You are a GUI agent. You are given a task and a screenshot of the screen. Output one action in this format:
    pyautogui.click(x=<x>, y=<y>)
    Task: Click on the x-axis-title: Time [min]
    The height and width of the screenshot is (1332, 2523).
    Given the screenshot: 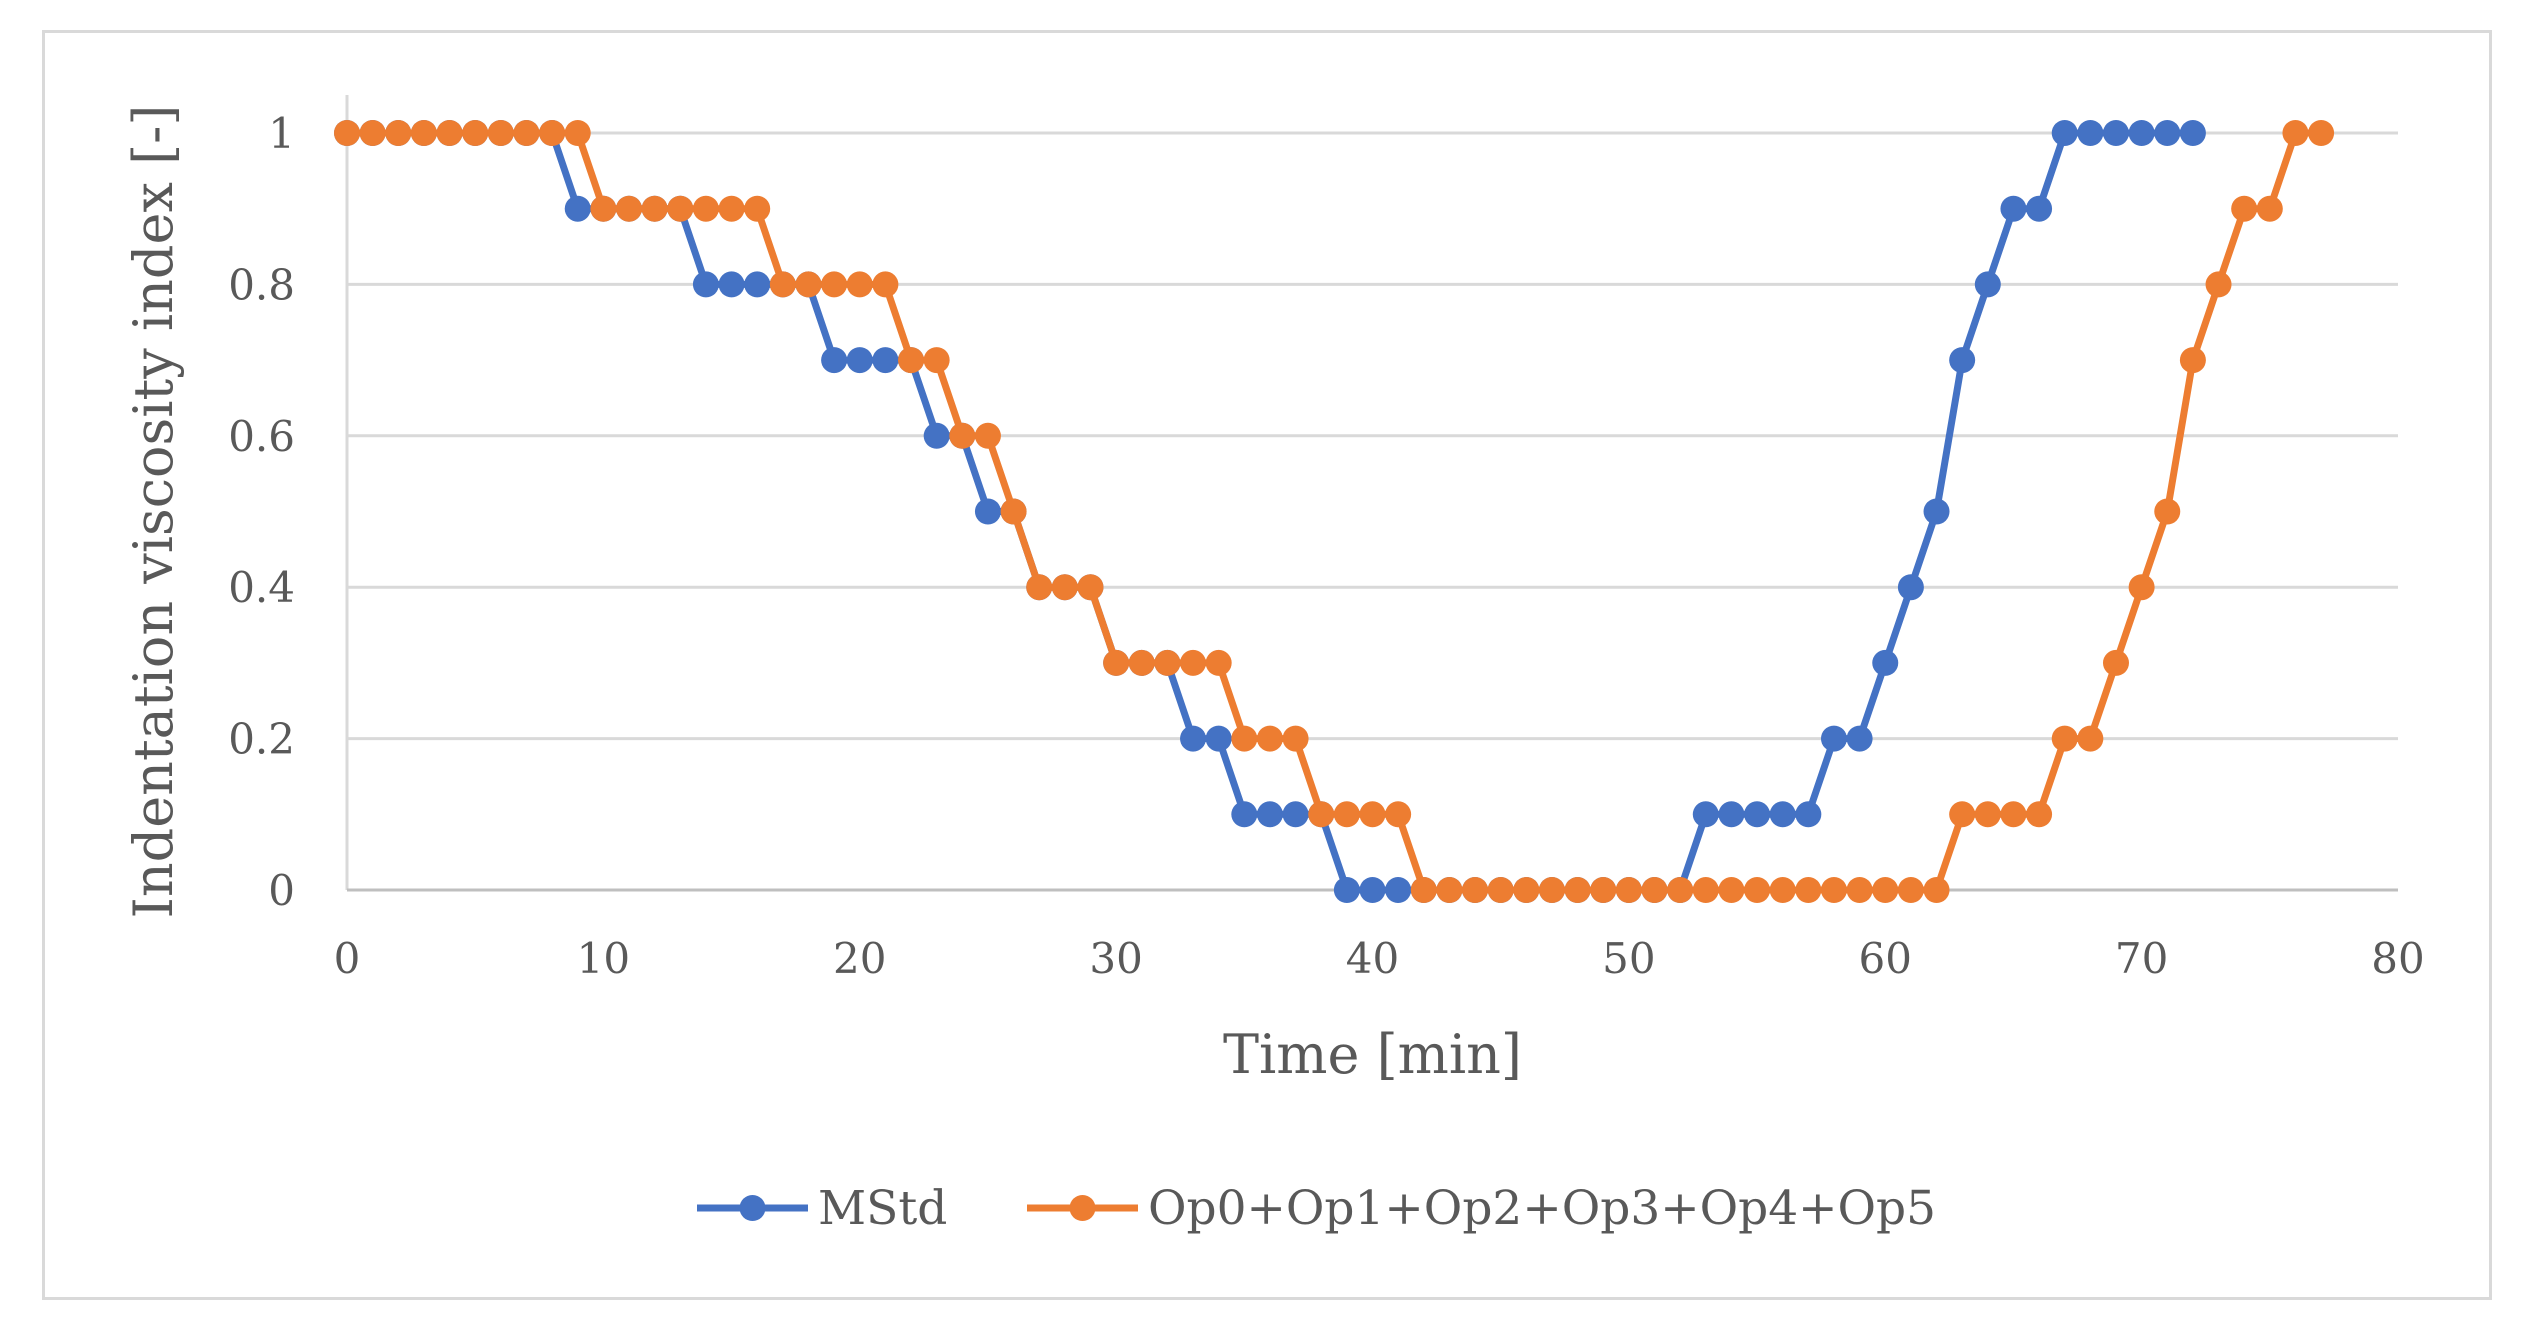 What is the action you would take?
    pyautogui.click(x=1372, y=1054)
    